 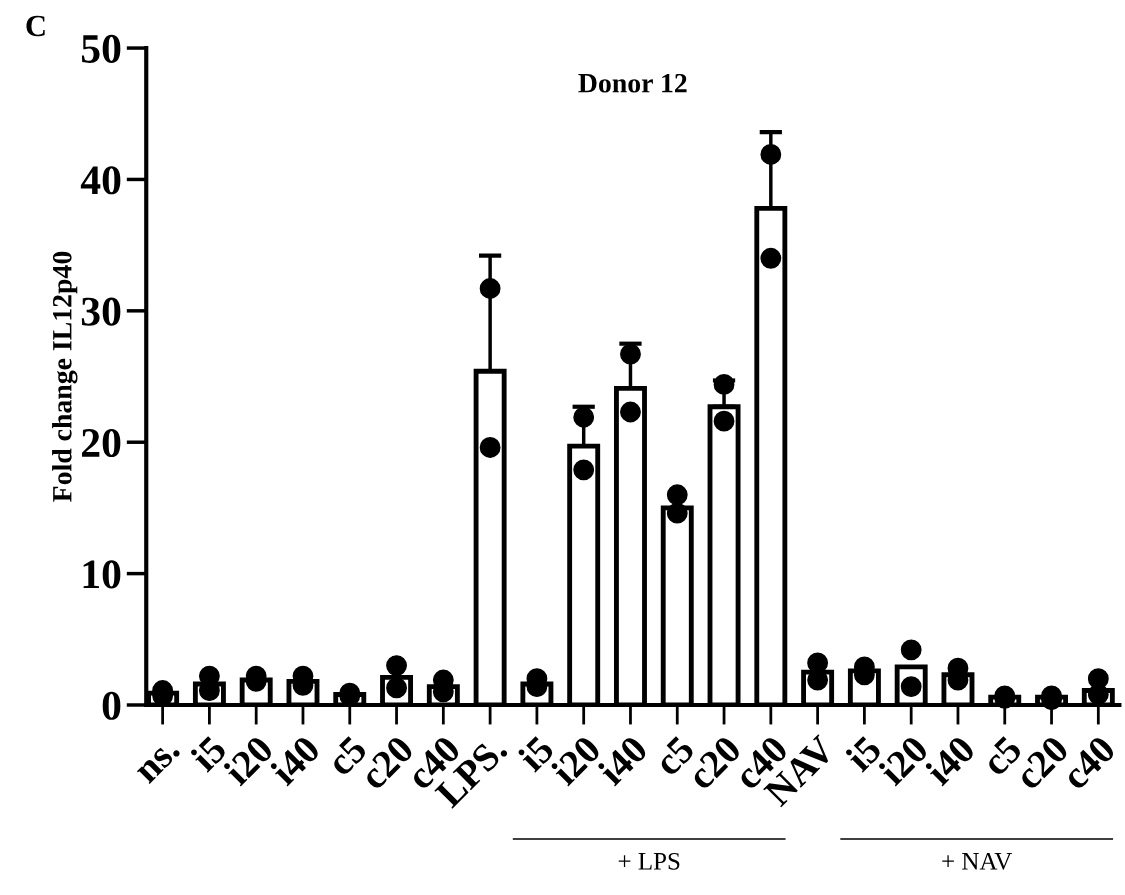 I want to click on text: + NAV, so click(x=977, y=861).